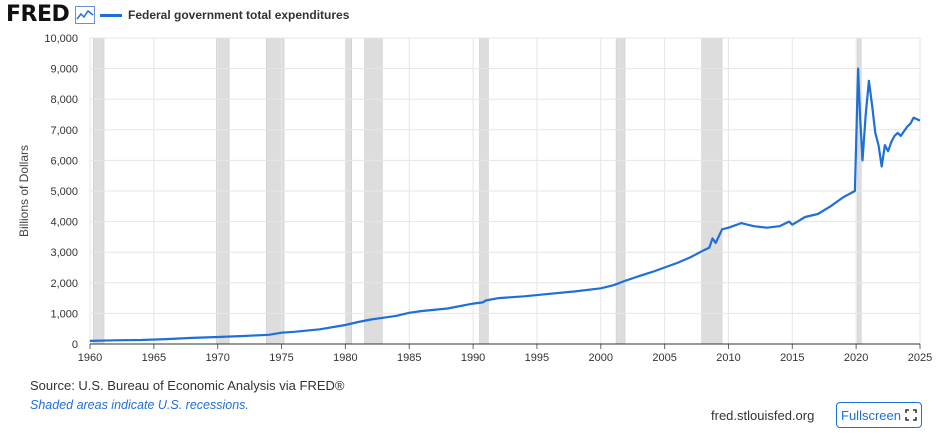  Describe the element at coordinates (38, 14) in the screenshot. I see `fred-logo: FRED` at that location.